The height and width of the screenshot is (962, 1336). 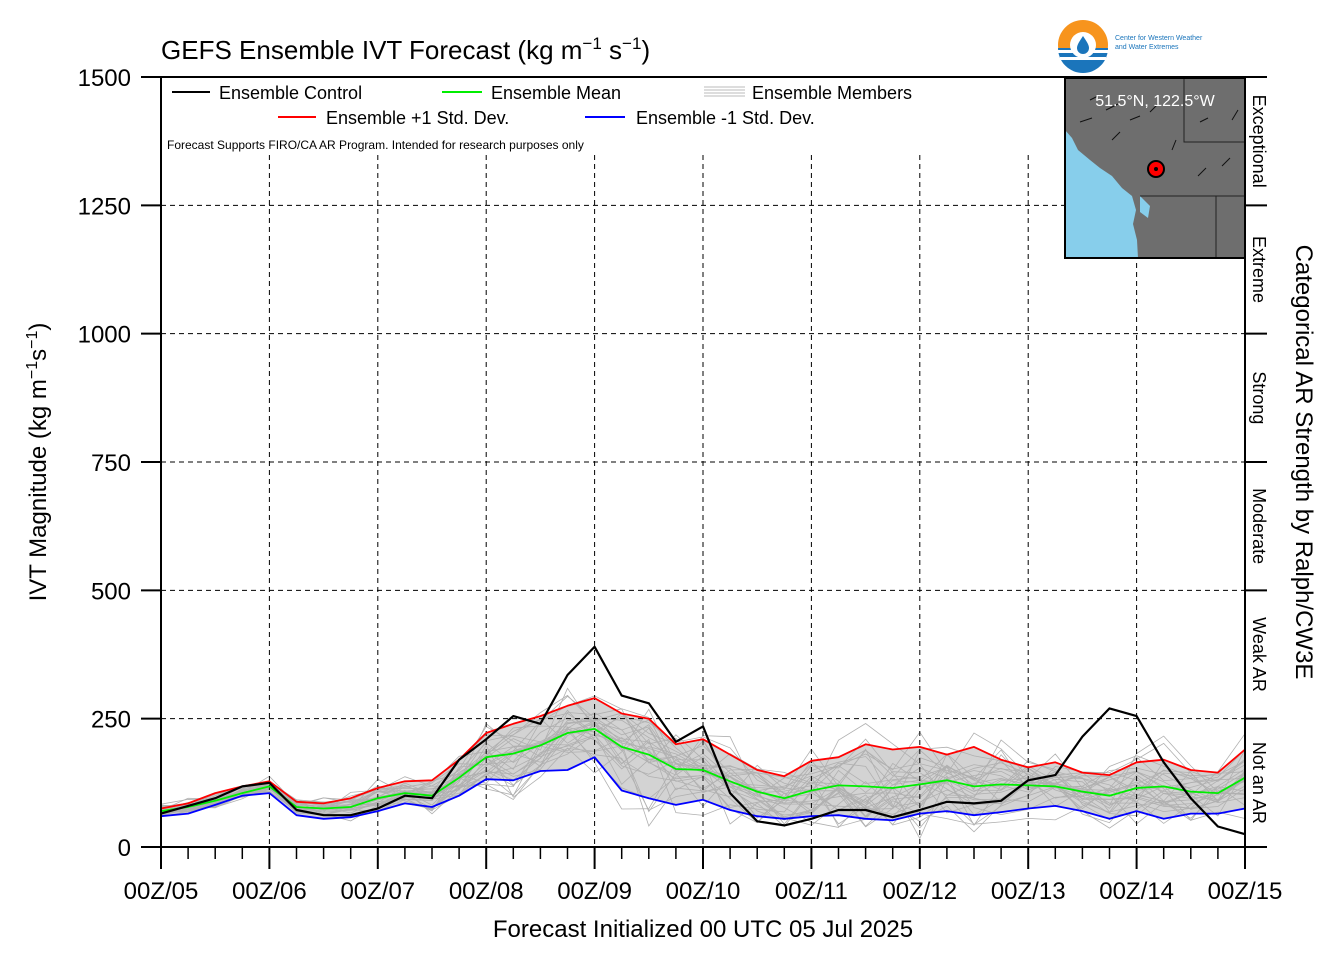 I want to click on plus-std-line, so click(x=703, y=753).